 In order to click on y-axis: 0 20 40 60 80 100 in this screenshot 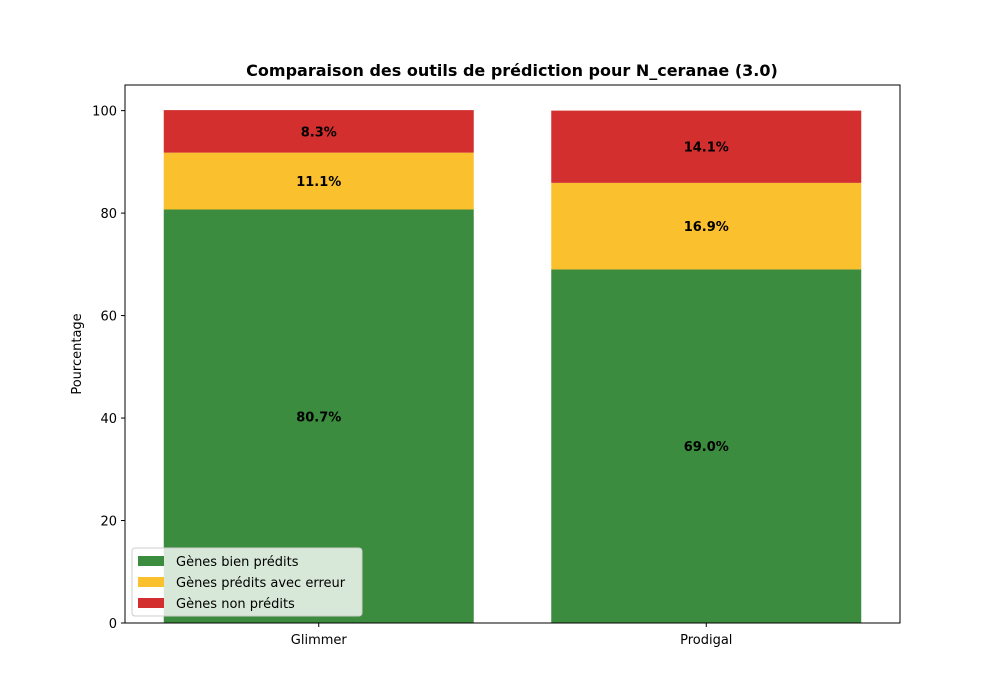, I will do `click(108, 368)`.